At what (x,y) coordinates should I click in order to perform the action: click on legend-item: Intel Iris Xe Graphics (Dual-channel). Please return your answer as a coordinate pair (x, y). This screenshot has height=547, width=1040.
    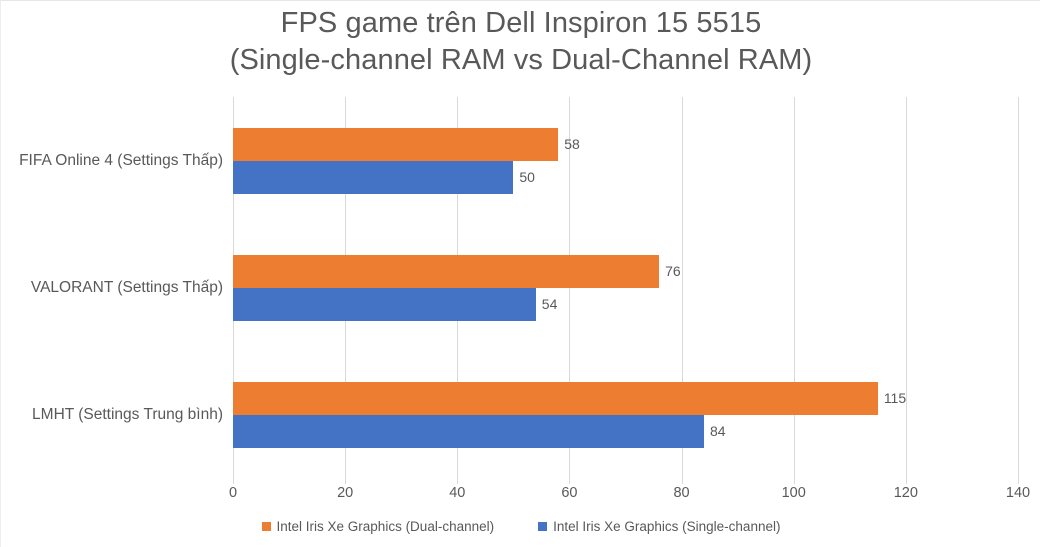
    Looking at the image, I should click on (378, 526).